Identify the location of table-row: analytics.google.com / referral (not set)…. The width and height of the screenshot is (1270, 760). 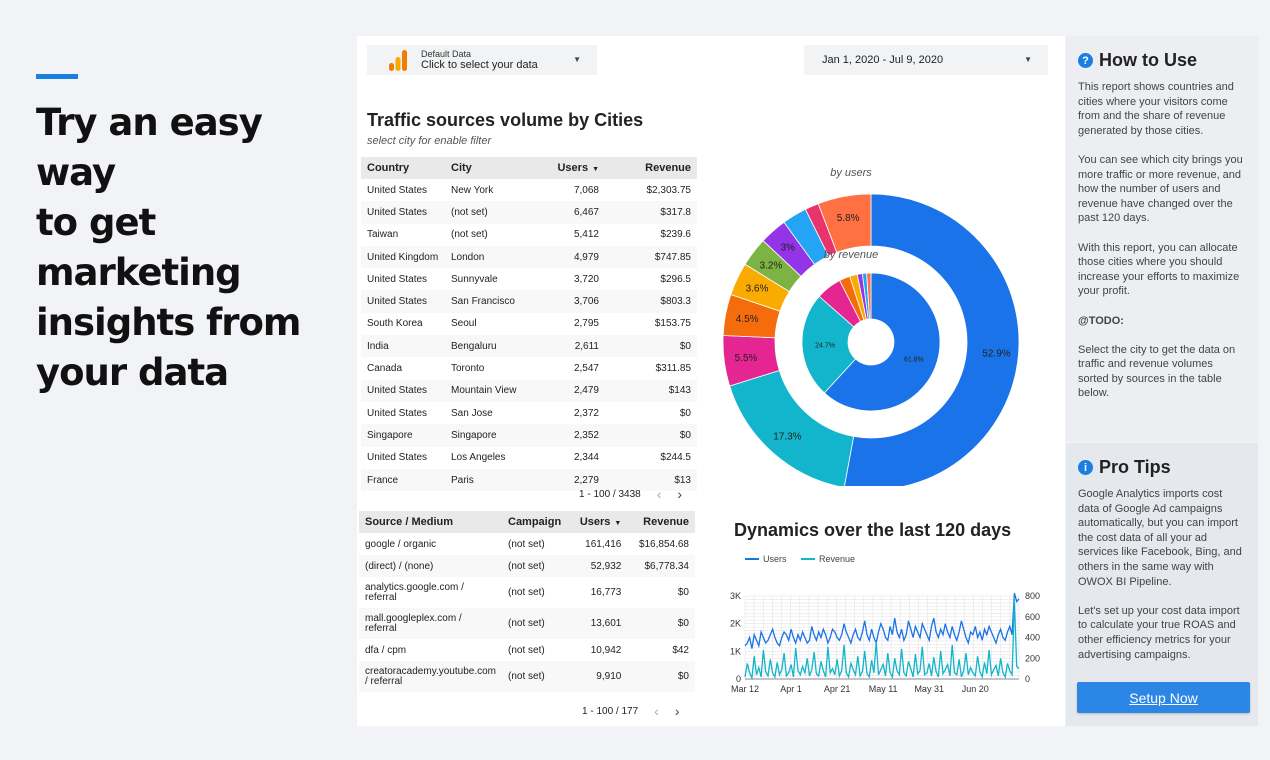
(527, 592).